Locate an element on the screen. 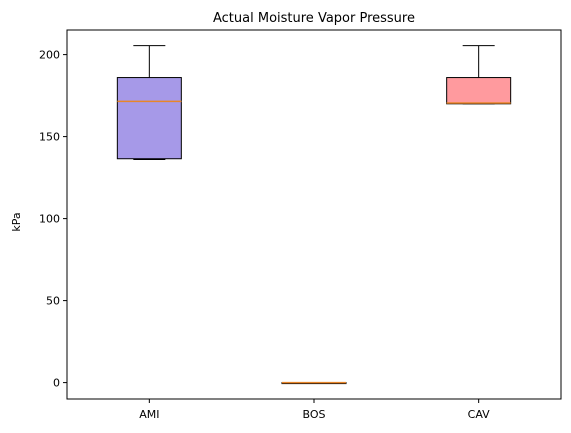  chart-title: Actual Moisture Vapor Pressure is located at coordinates (314, 18).